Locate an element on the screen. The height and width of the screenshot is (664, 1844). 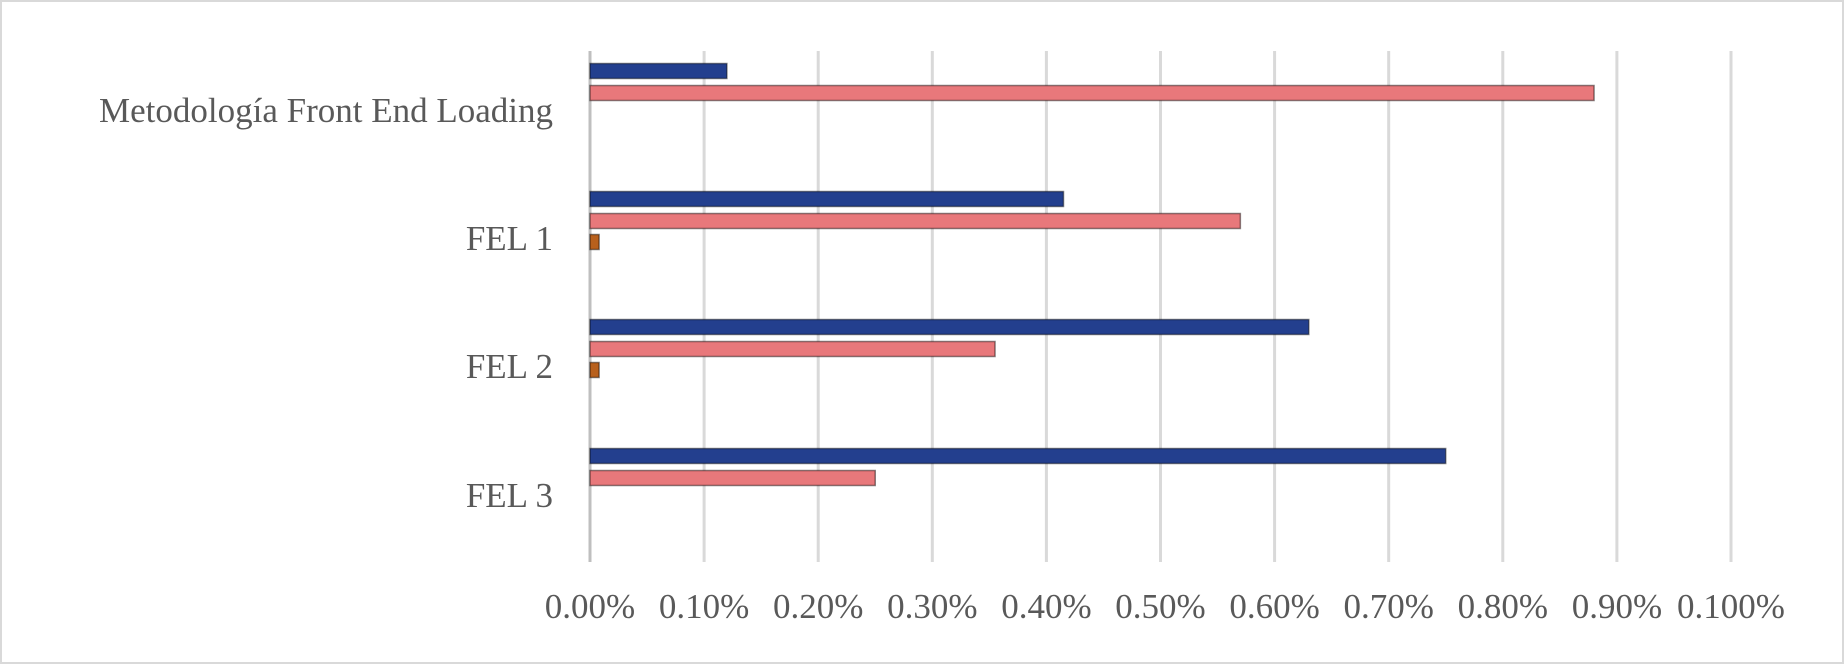
y-tick-label: FEL 2 is located at coordinates (509, 366).